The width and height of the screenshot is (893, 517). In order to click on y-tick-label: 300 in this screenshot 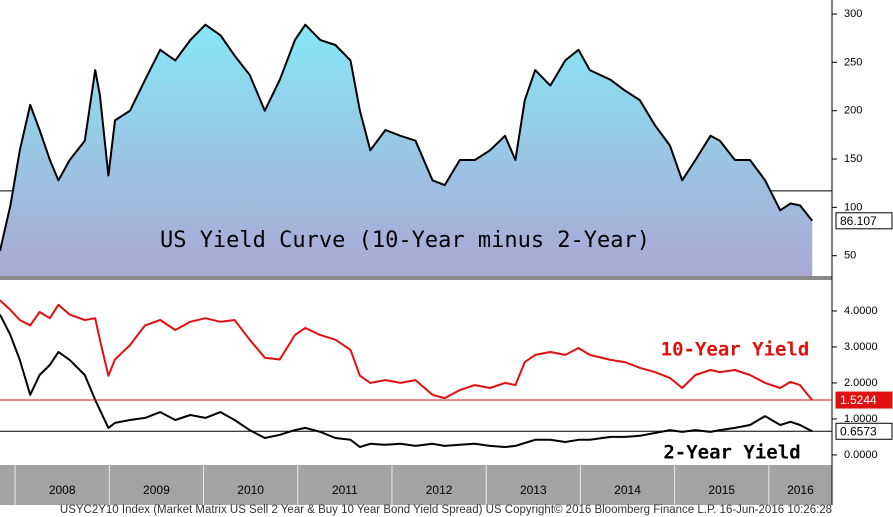, I will do `click(853, 14)`.